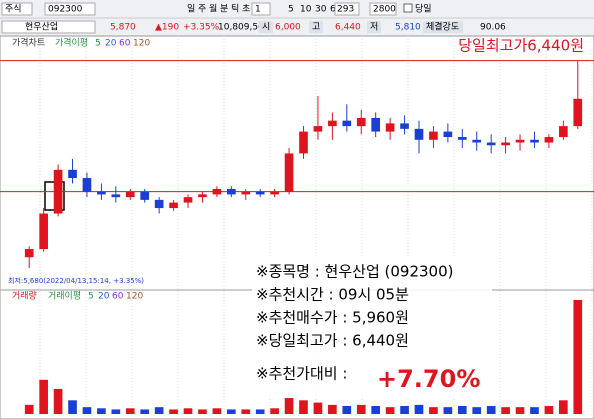  What do you see at coordinates (321, 10) in the screenshot?
I see `minute-button: 30` at bounding box center [321, 10].